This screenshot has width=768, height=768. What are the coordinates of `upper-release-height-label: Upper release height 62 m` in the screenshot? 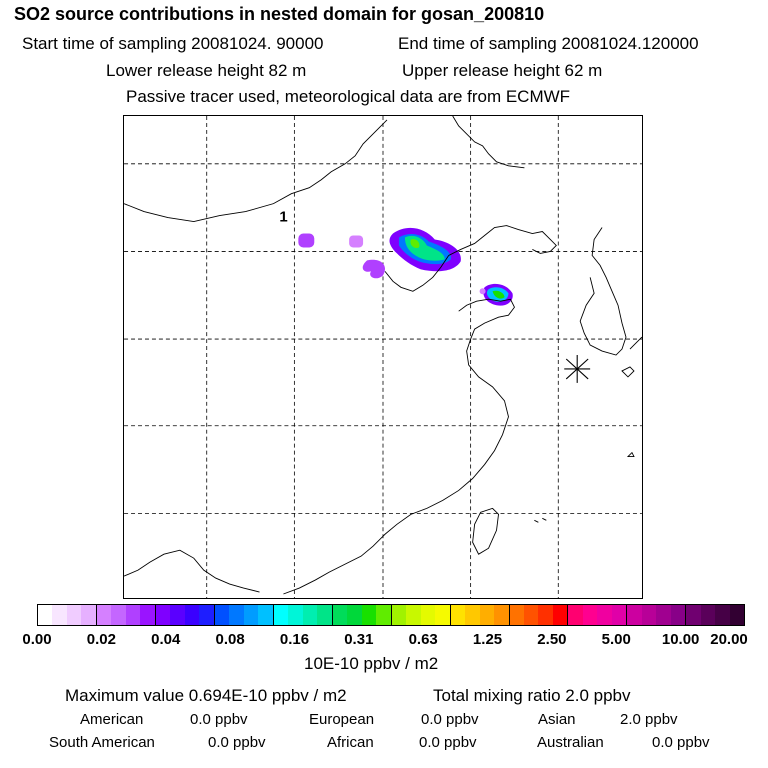 It's located at (502, 70).